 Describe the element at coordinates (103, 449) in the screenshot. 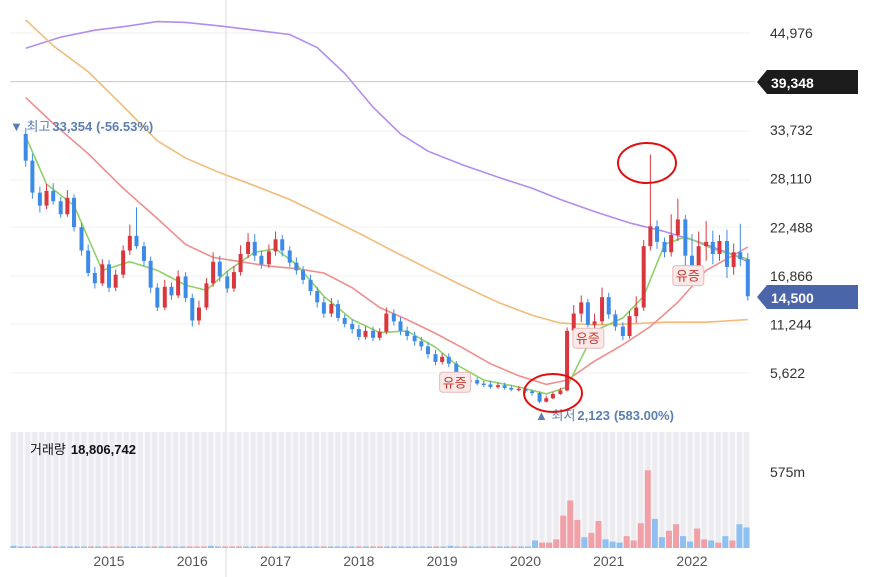

I see `volume-value: 18,806,742` at that location.